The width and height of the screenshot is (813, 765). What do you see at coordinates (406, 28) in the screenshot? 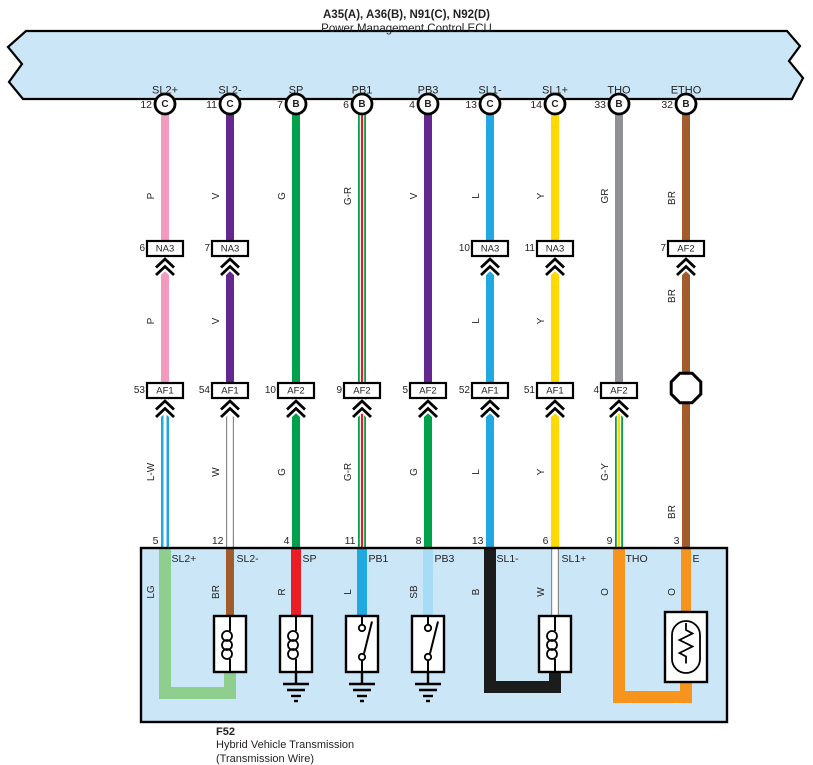
I see `ecu-name: Power Management Control ECU` at bounding box center [406, 28].